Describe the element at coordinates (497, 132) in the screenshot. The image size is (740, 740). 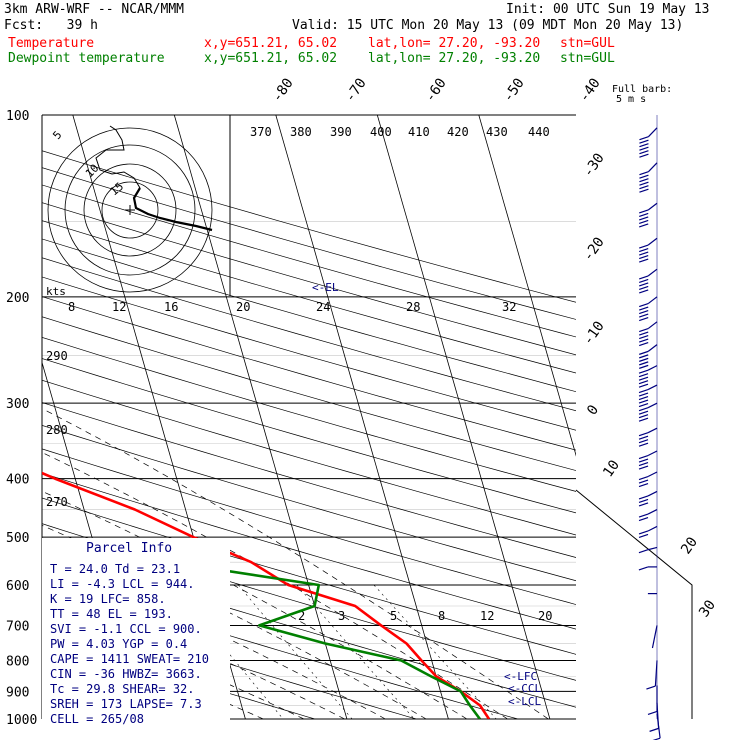
I see `theta-label: 430` at that location.